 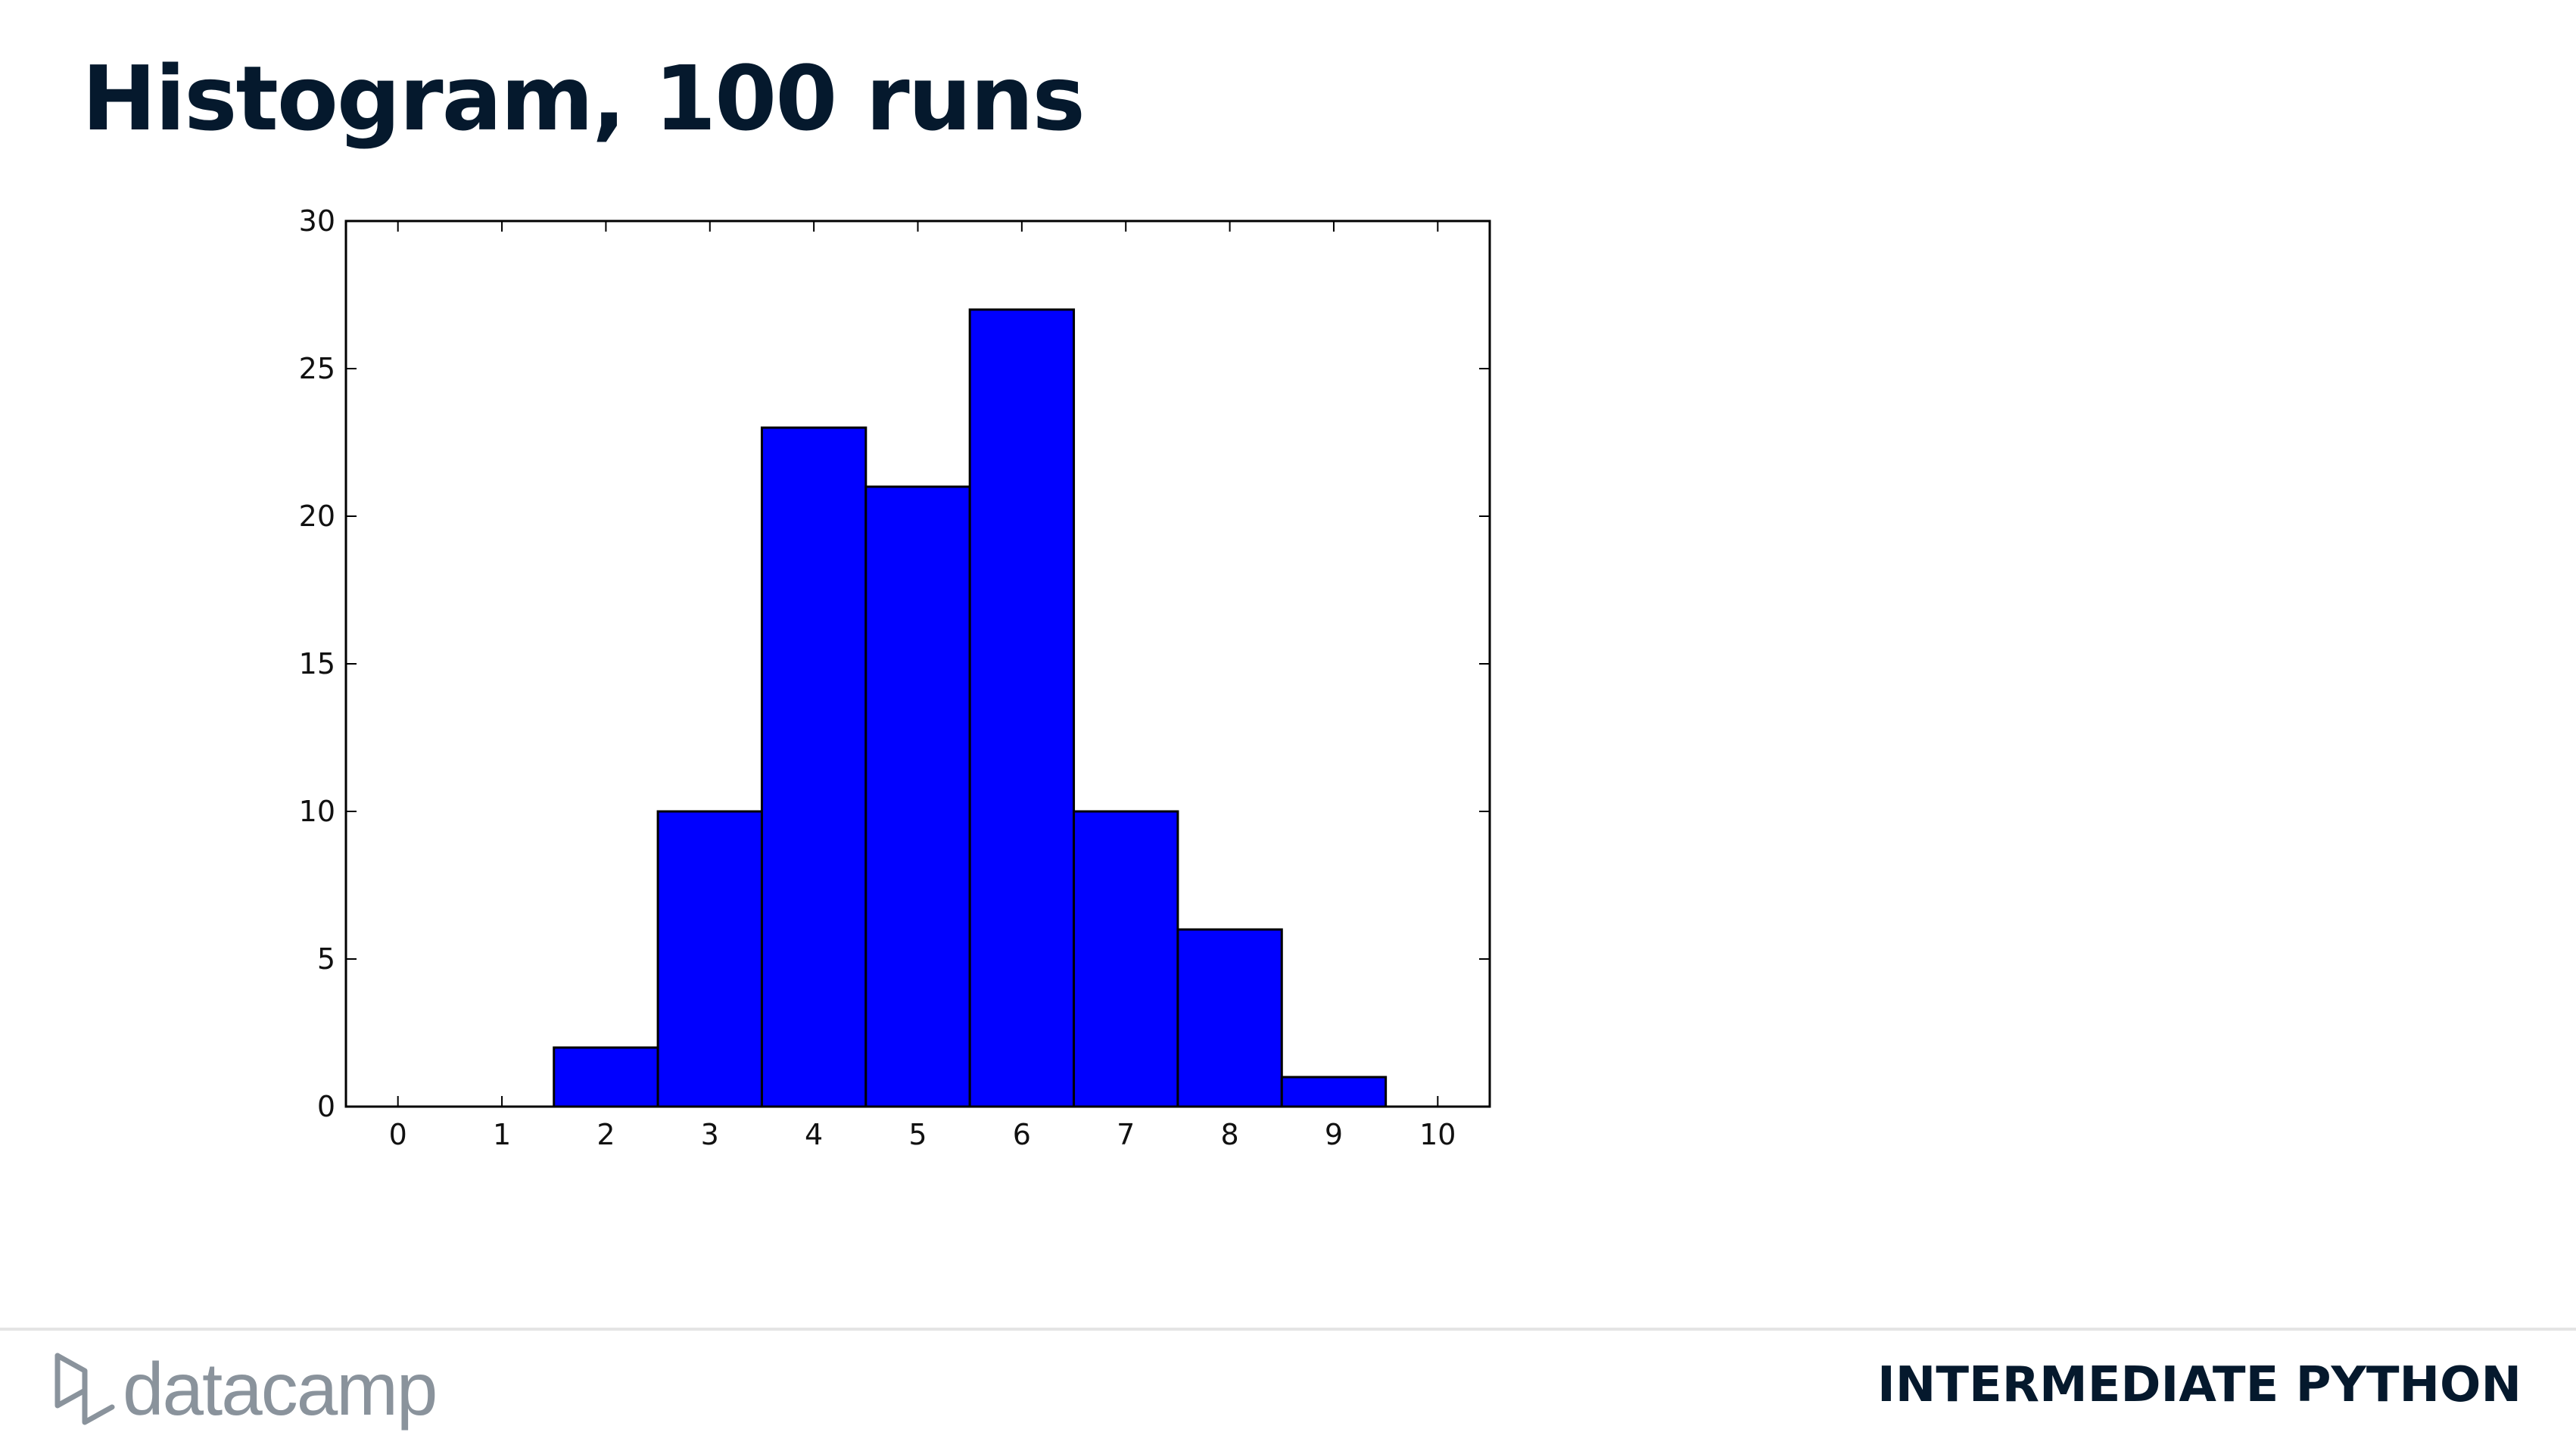 I want to click on course-title: INTERMEDIATE PYTHON, so click(x=2199, y=1385).